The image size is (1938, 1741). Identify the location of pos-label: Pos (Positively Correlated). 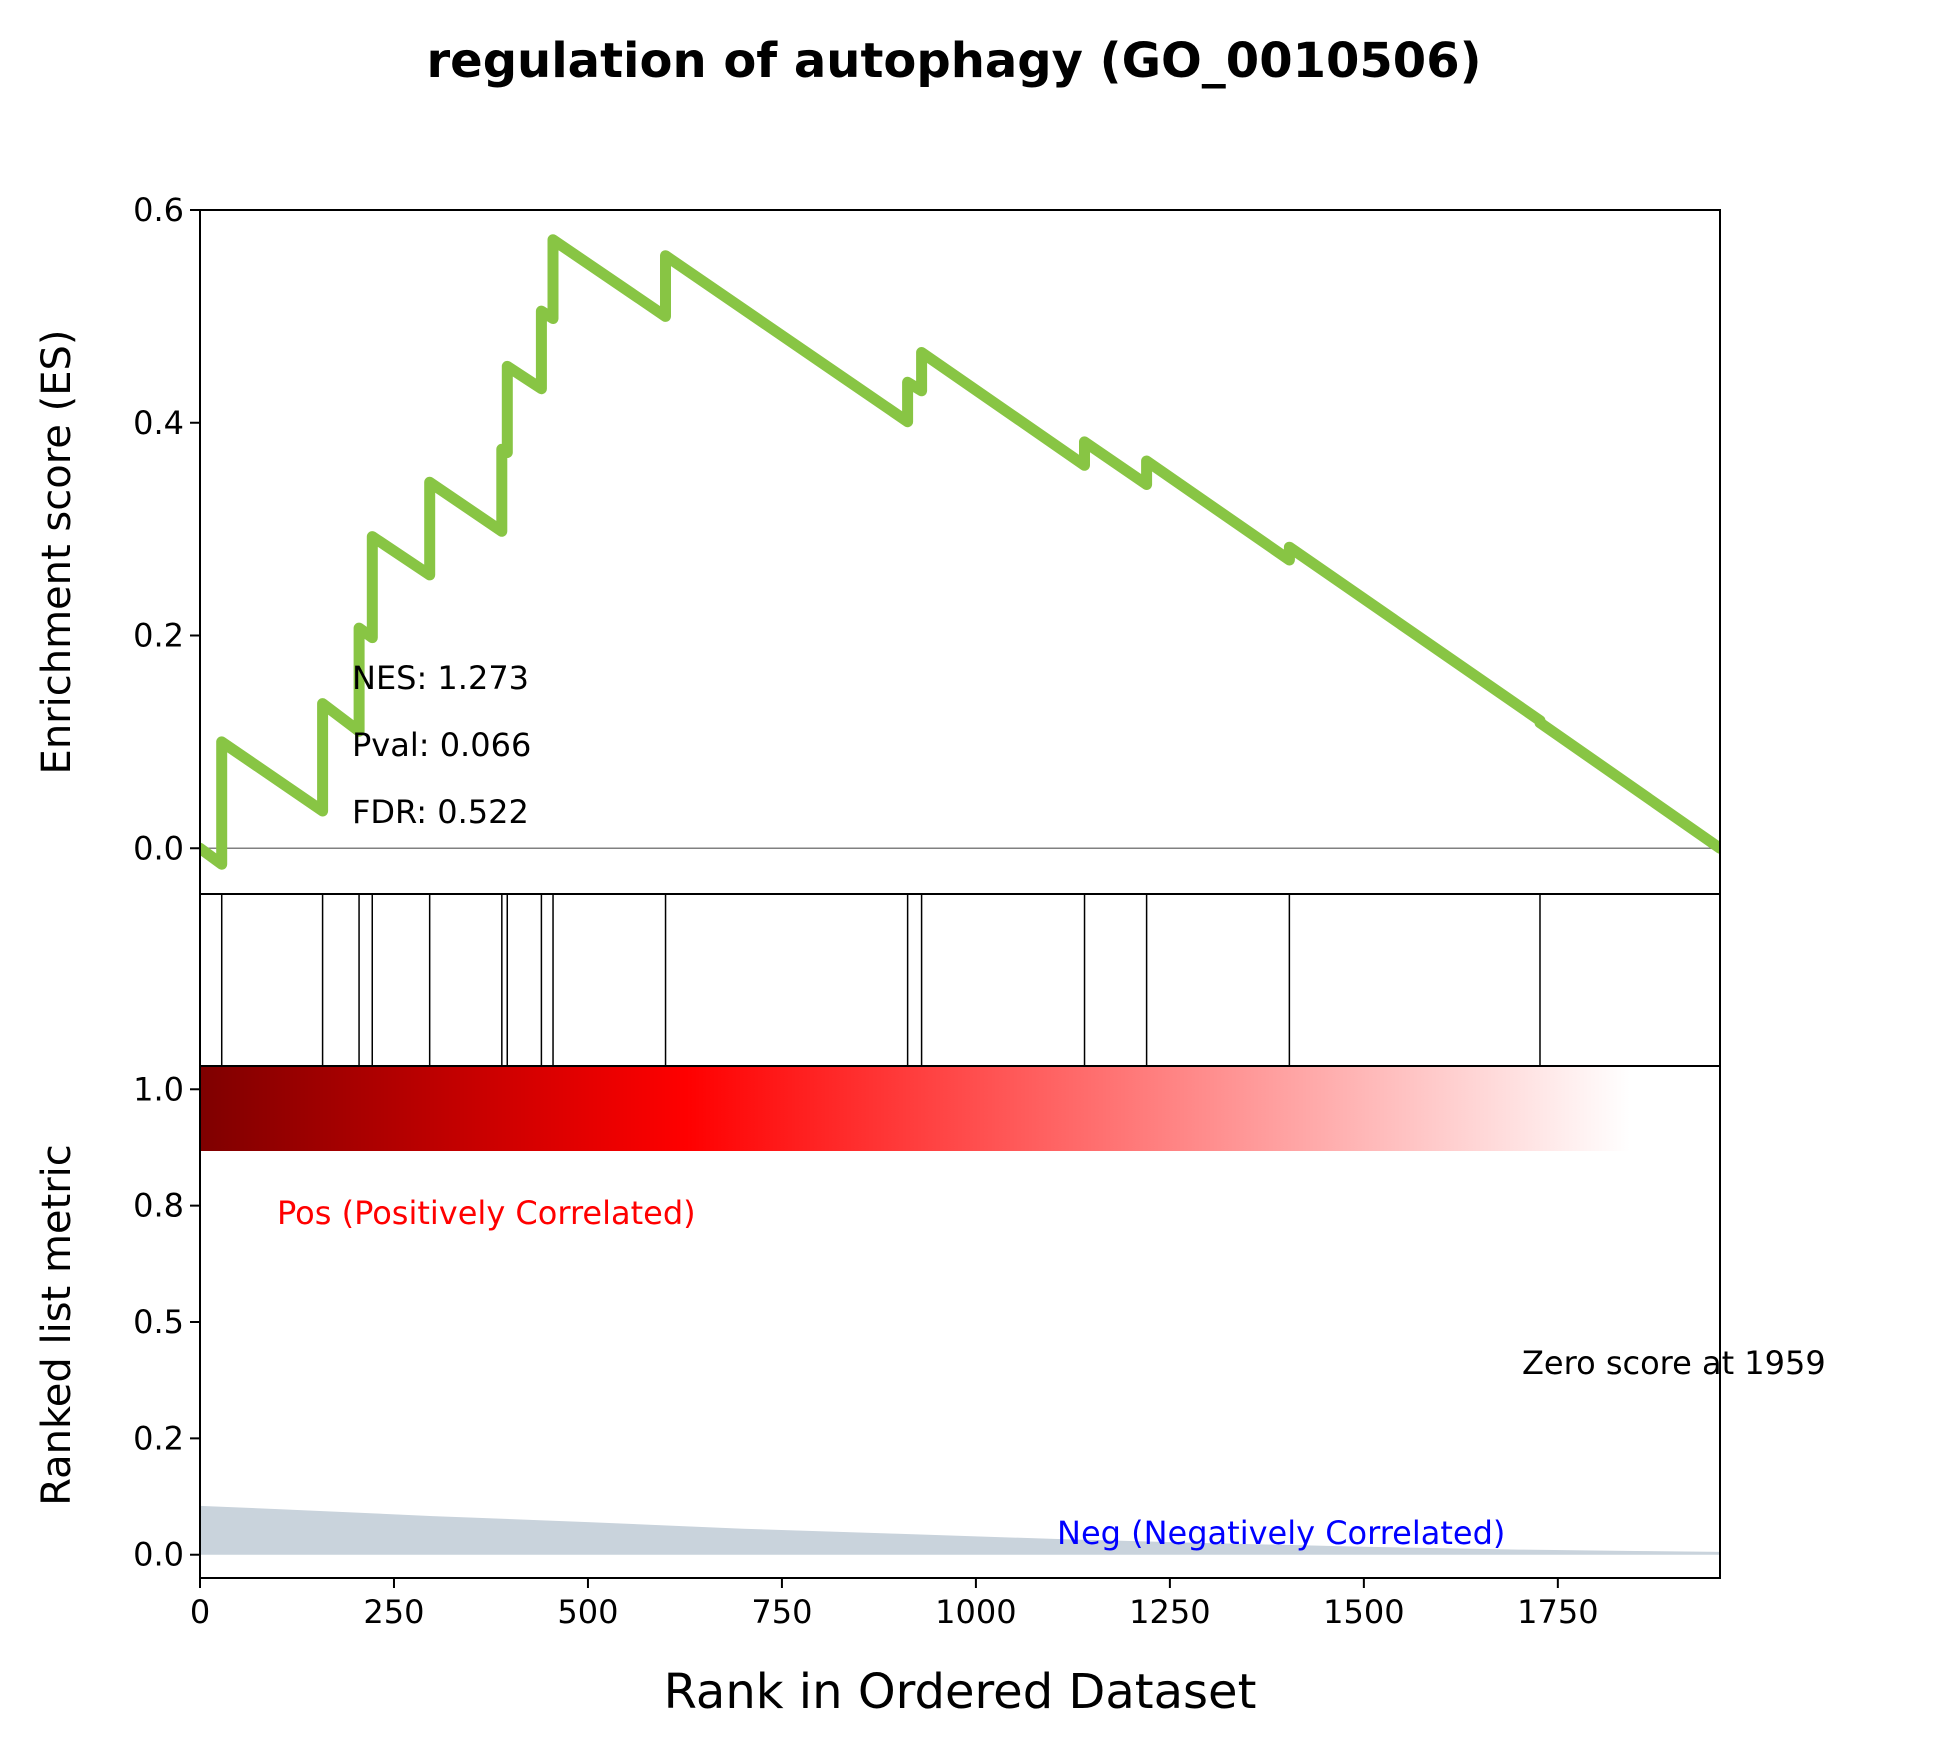
(486, 1213).